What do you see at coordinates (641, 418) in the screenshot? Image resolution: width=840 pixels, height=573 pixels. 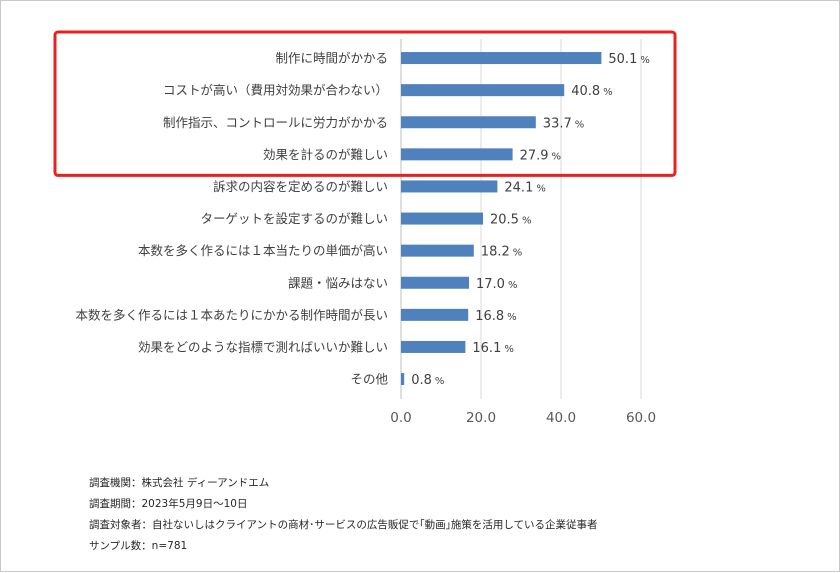 I see `x-tick-label: 60.0` at bounding box center [641, 418].